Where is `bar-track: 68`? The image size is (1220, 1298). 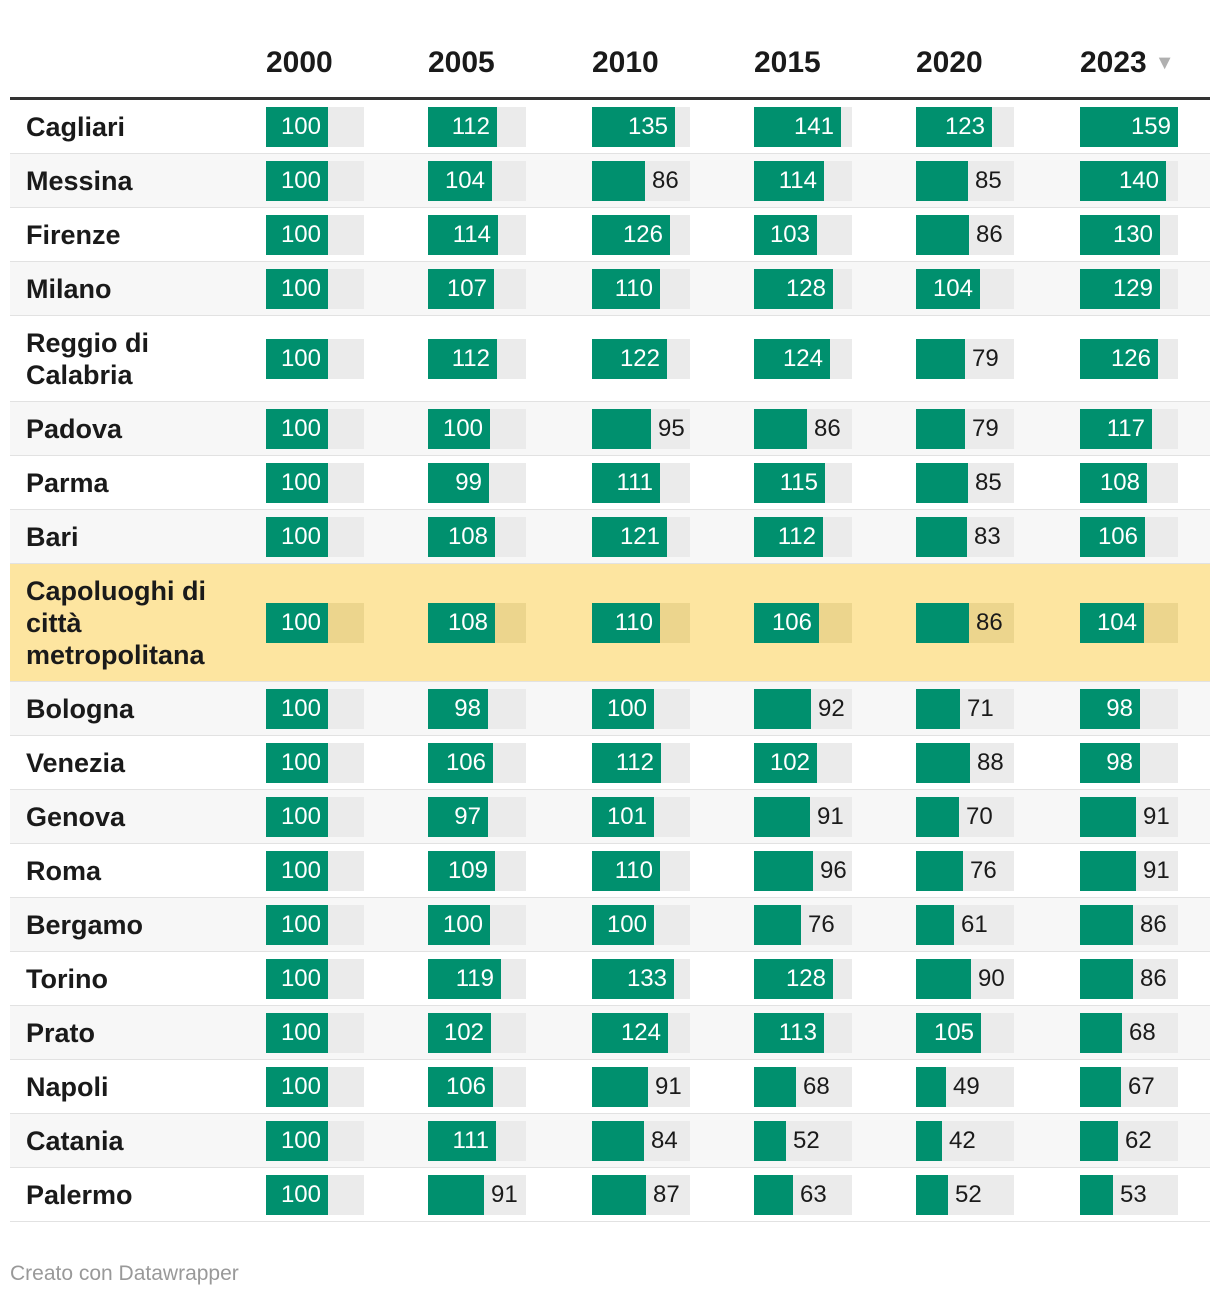
bar-track: 68 is located at coordinates (1129, 1033).